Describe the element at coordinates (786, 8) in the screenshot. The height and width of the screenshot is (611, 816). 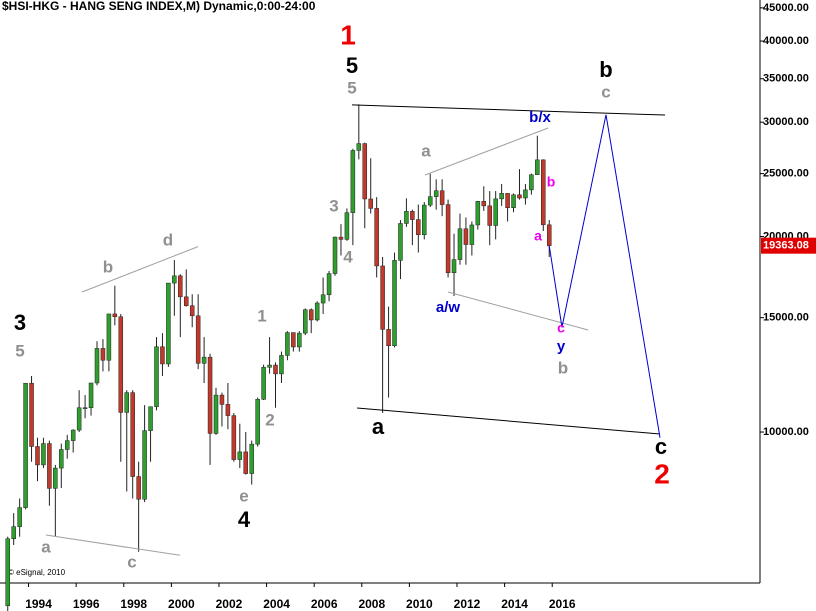
I see `y-tick-label: 45000.00` at that location.